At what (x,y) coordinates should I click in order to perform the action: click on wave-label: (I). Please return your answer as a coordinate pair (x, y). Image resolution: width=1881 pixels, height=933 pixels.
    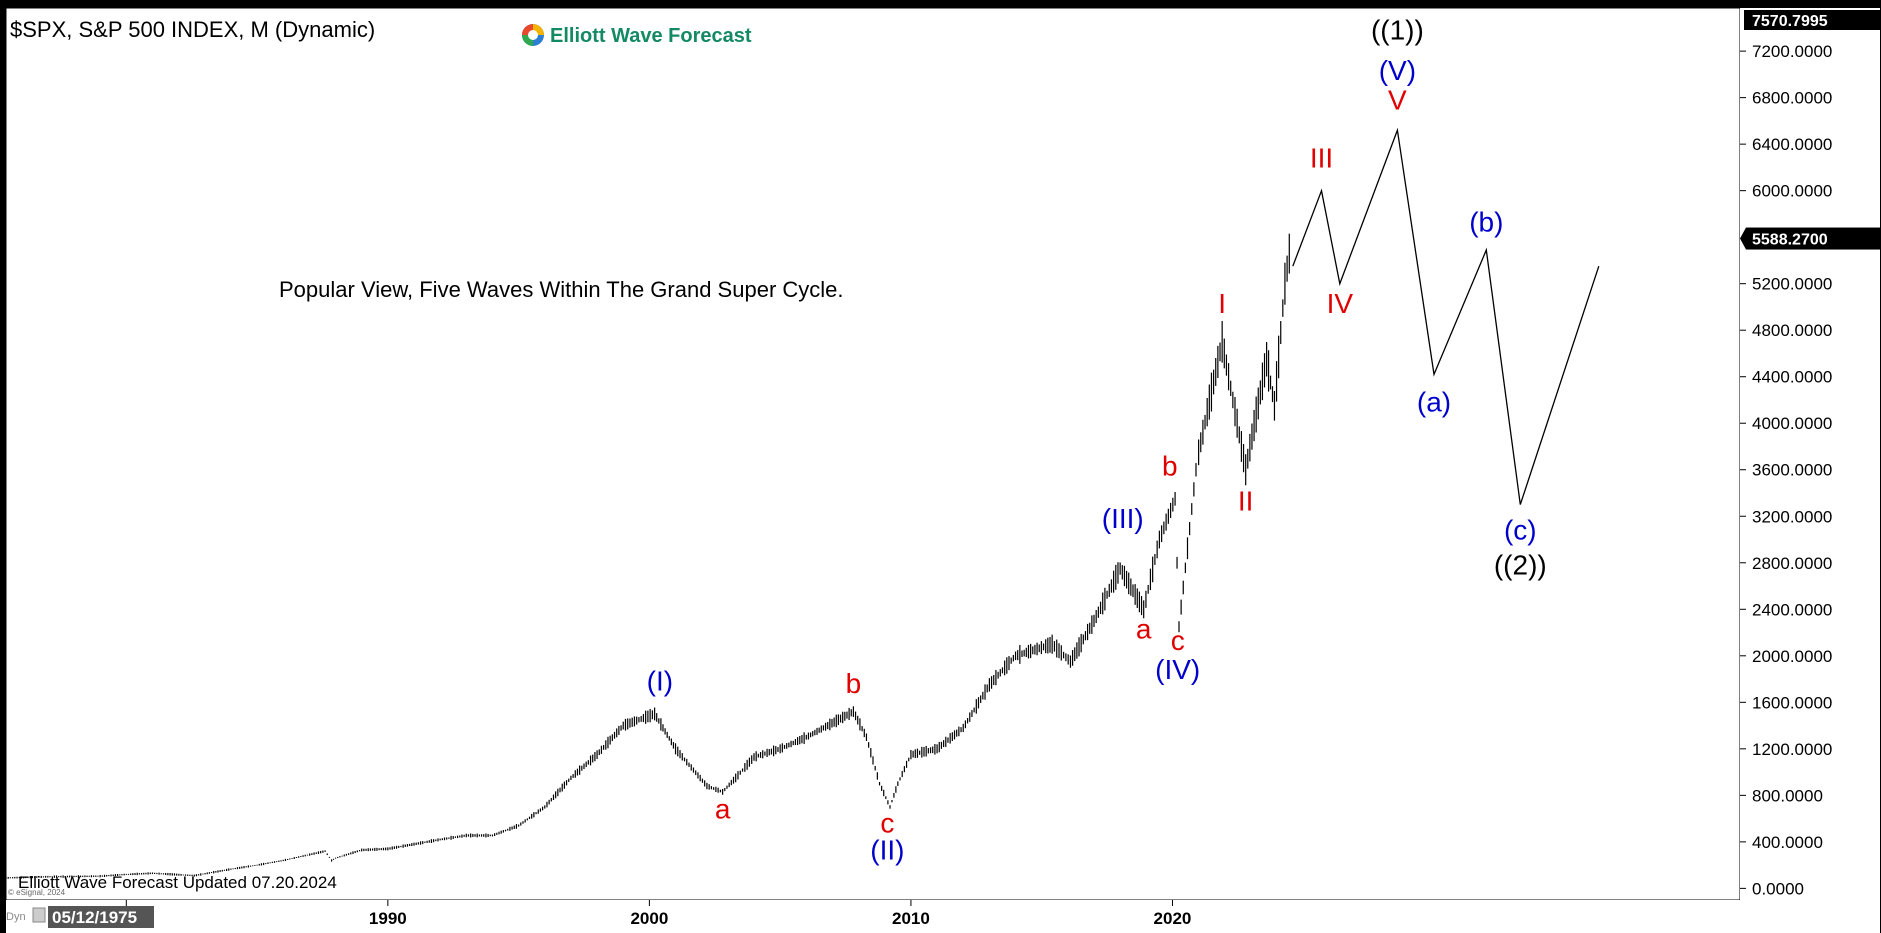
    Looking at the image, I should click on (660, 681).